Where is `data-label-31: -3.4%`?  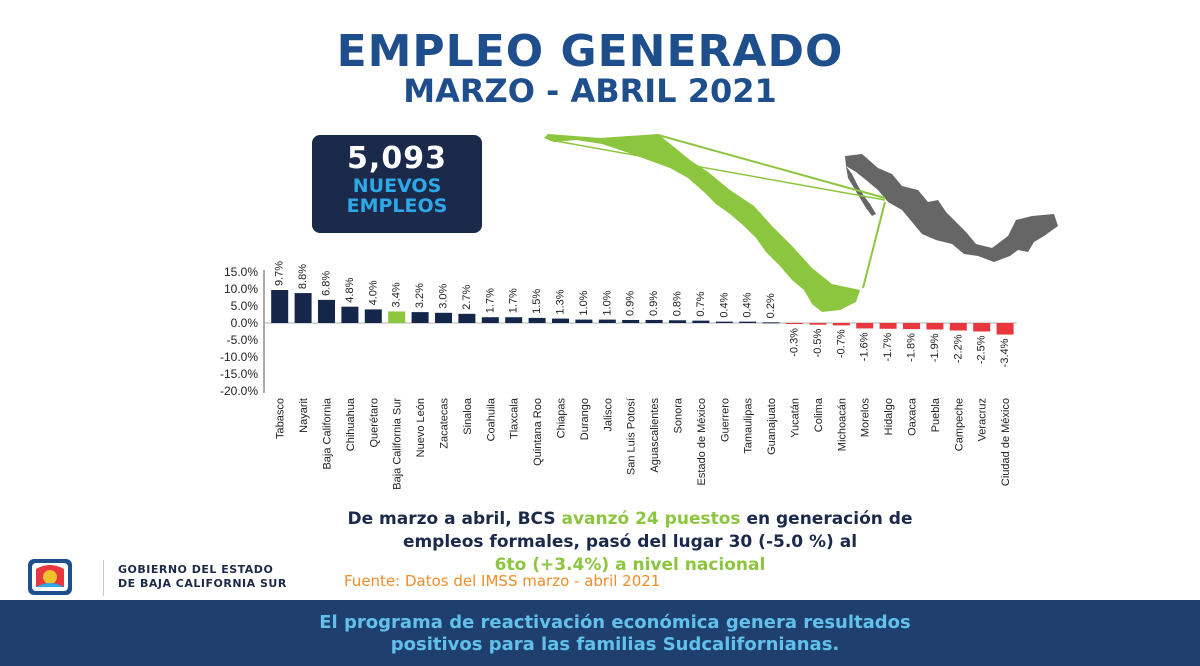 data-label-31: -3.4% is located at coordinates (1005, 352).